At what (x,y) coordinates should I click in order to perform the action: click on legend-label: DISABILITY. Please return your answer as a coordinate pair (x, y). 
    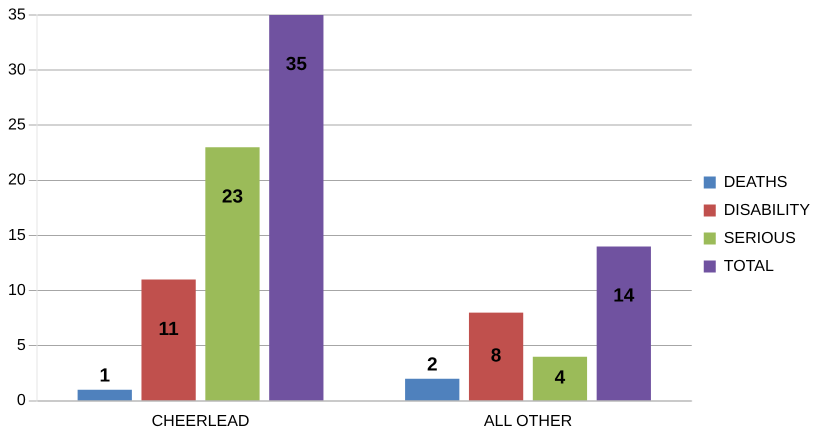
    Looking at the image, I should click on (767, 210).